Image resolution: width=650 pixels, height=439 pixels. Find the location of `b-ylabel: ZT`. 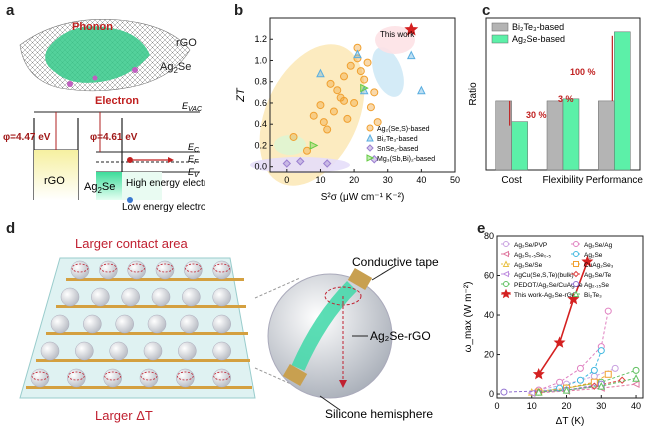

b-ylabel: ZT is located at coordinates (241, 95).